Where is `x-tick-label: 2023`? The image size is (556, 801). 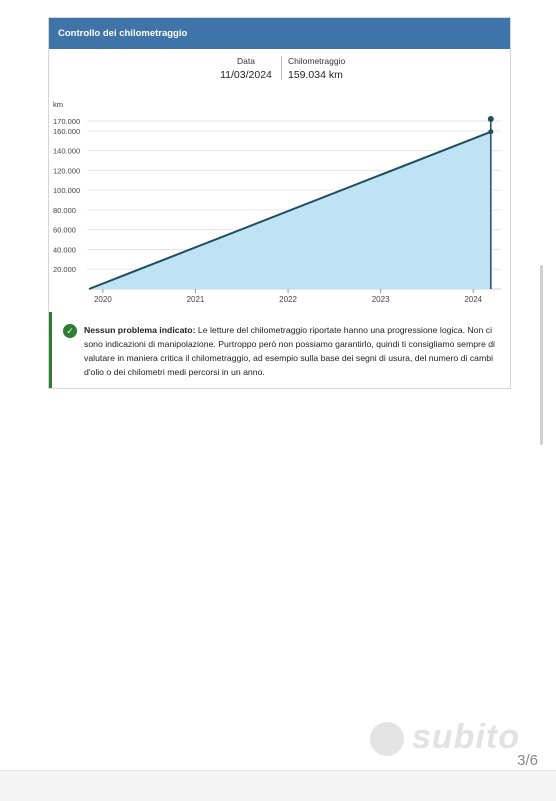
x-tick-label: 2023 is located at coordinates (381, 299).